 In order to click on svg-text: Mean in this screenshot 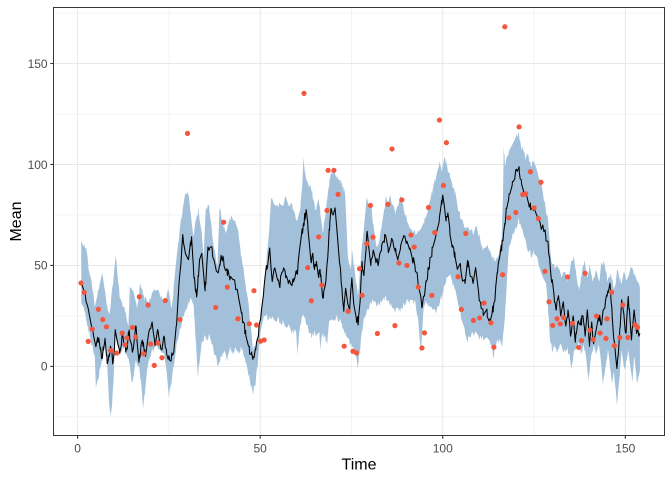, I will do `click(16, 221)`.